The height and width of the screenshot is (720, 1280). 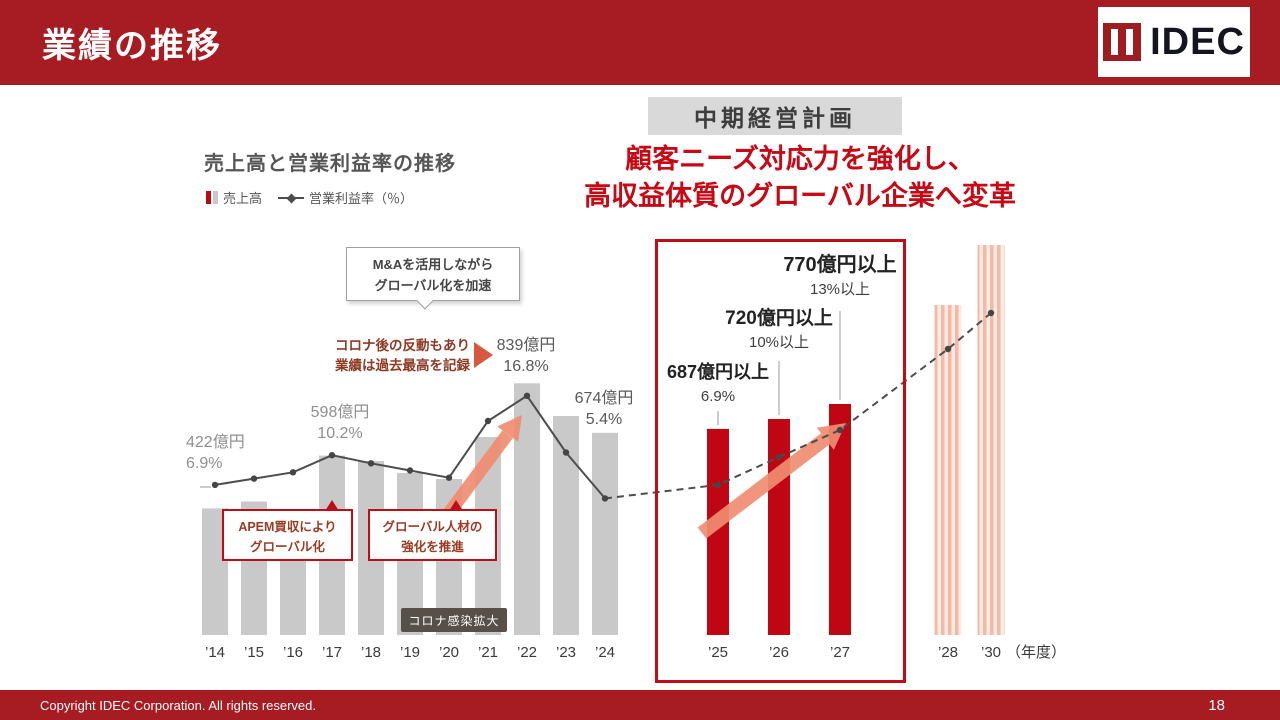 I want to click on bar-’24, so click(x=605, y=533).